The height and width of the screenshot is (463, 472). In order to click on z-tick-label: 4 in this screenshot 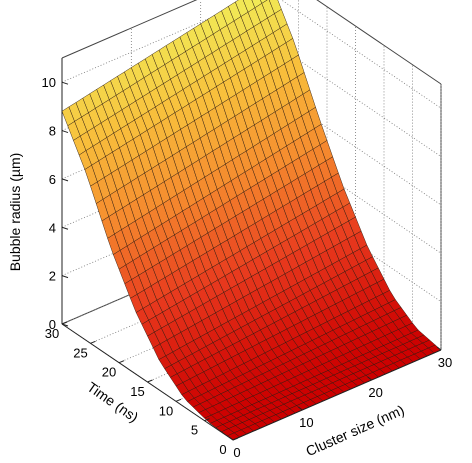, I will do `click(52, 227)`.